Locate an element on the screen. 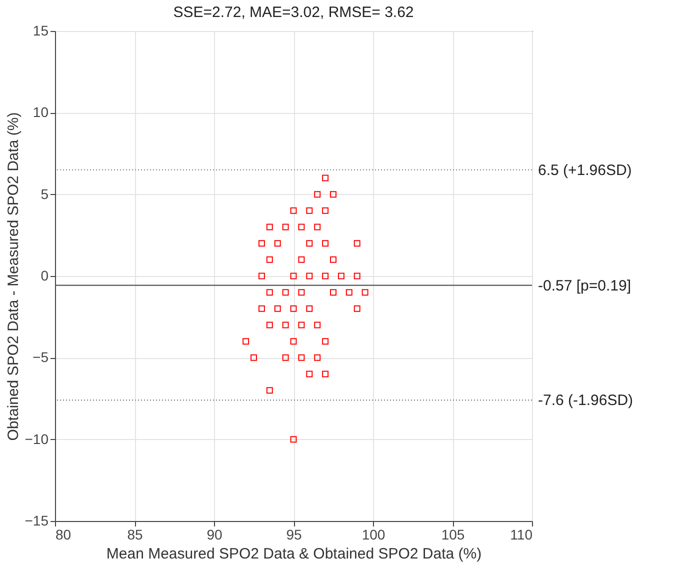 This screenshot has width=676, height=573. x-tick-label: 105 is located at coordinates (453, 534).